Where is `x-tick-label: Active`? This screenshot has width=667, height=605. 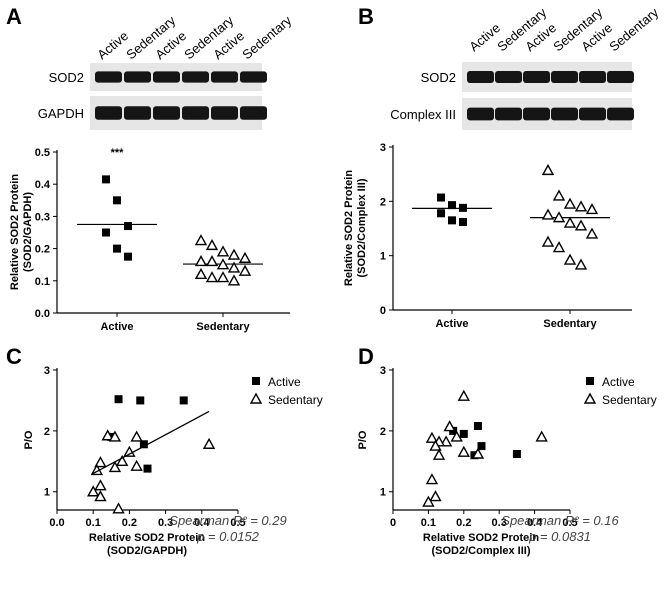 x-tick-label: Active is located at coordinates (451, 324).